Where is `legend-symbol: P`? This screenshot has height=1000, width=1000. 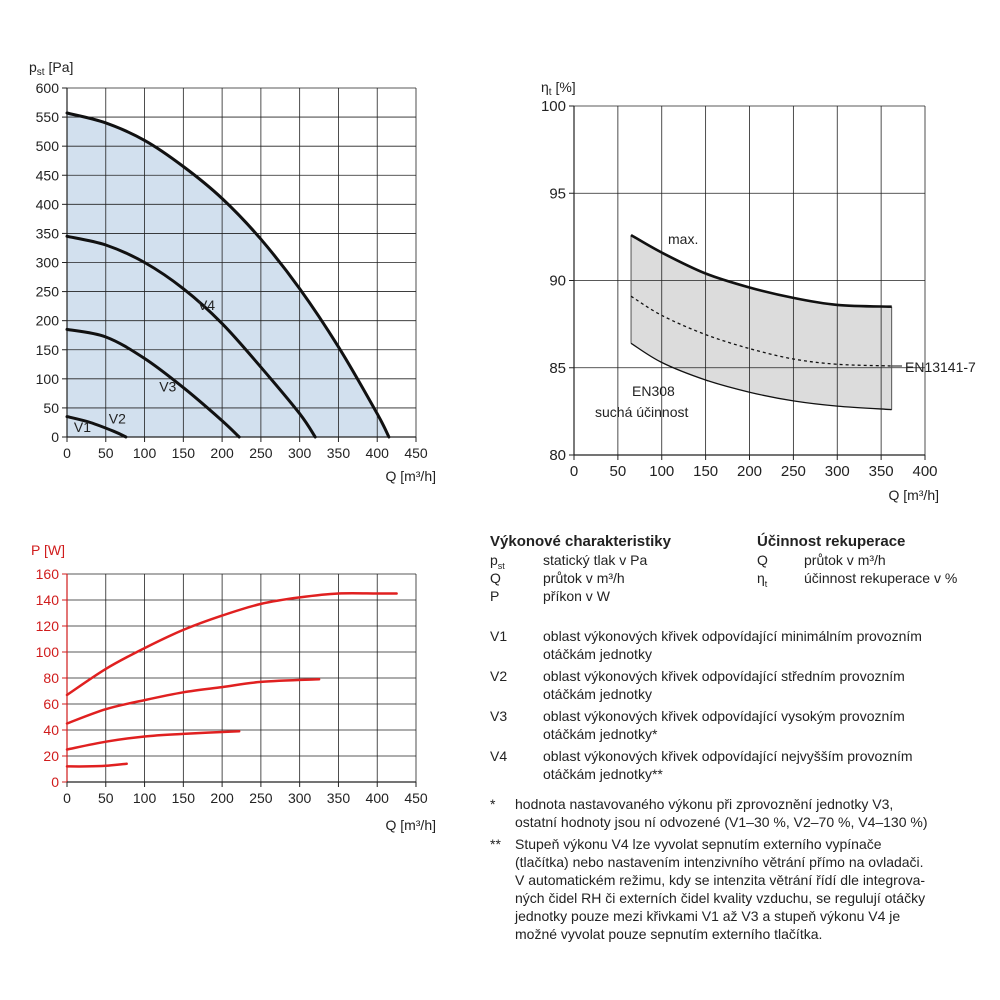 legend-symbol: P is located at coordinates (495, 596).